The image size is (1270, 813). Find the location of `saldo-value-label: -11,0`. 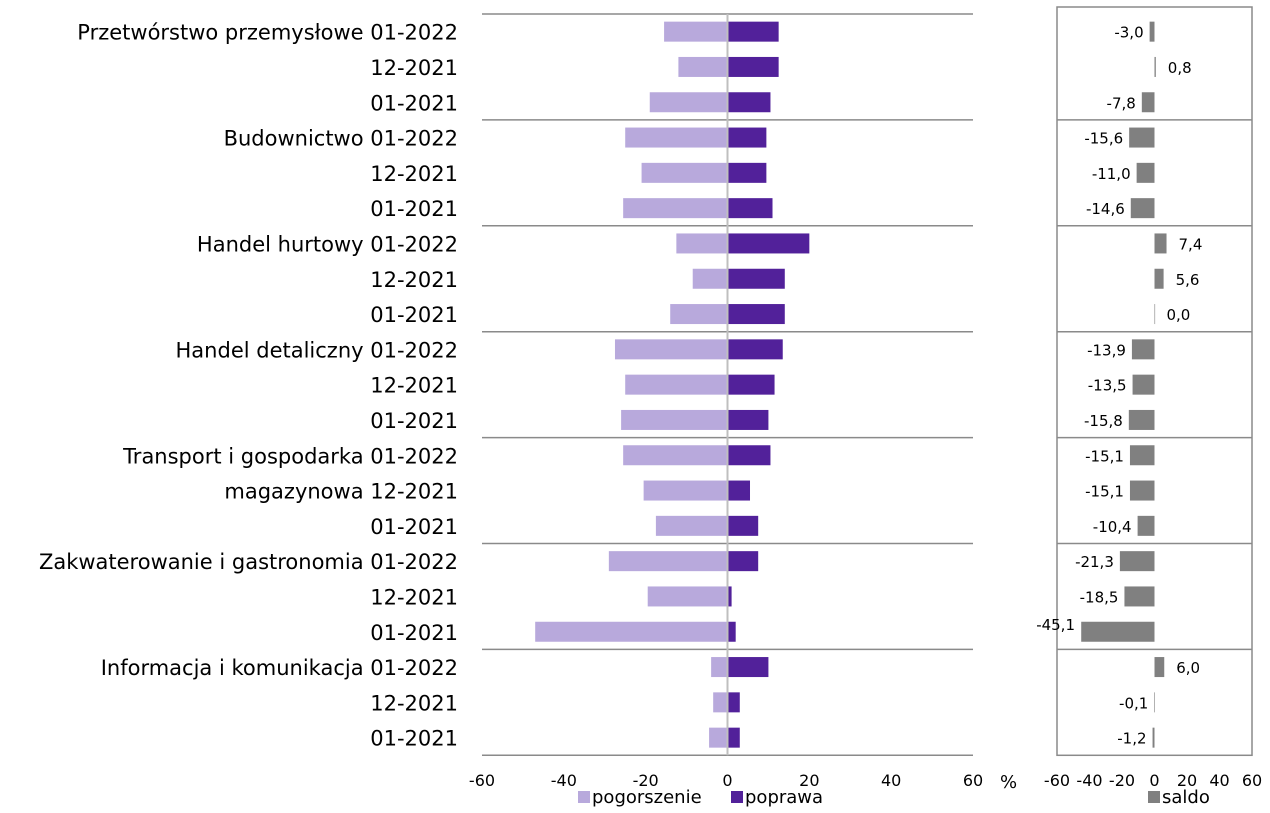

saldo-value-label: -11,0 is located at coordinates (1111, 174).